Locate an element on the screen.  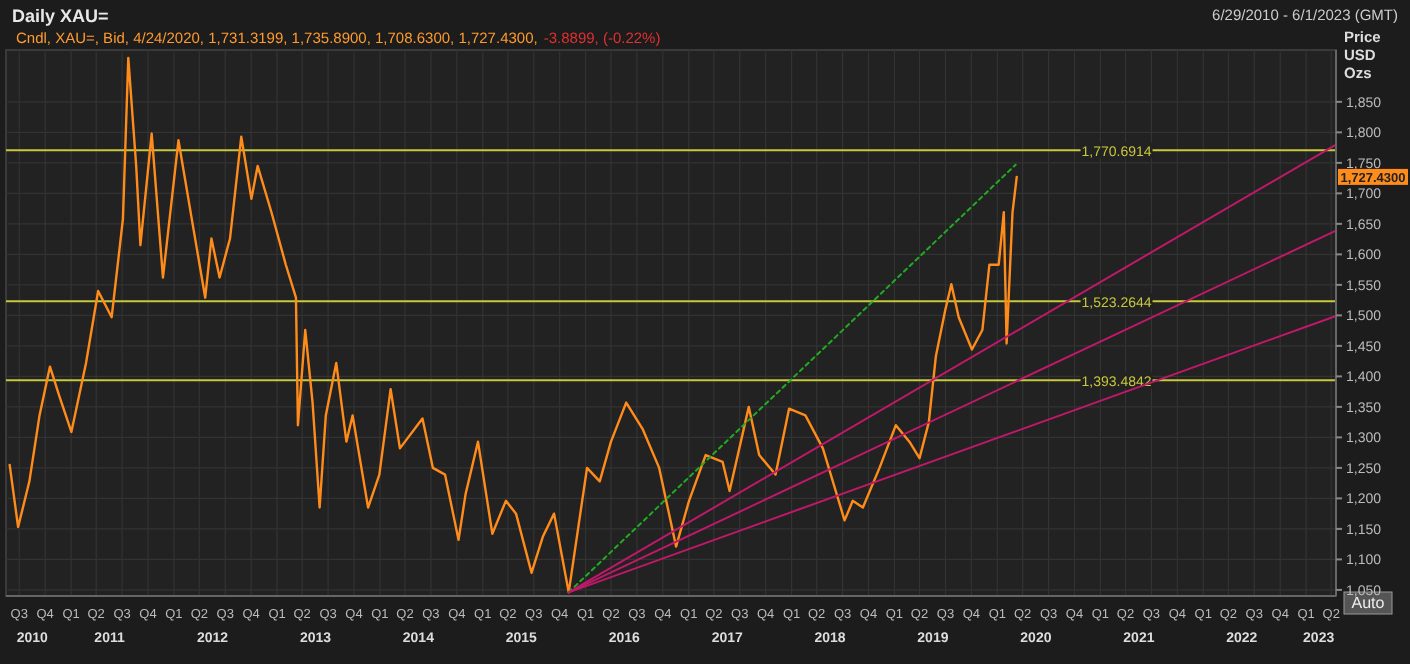
chart-title: Daily XAU= is located at coordinates (60, 16).